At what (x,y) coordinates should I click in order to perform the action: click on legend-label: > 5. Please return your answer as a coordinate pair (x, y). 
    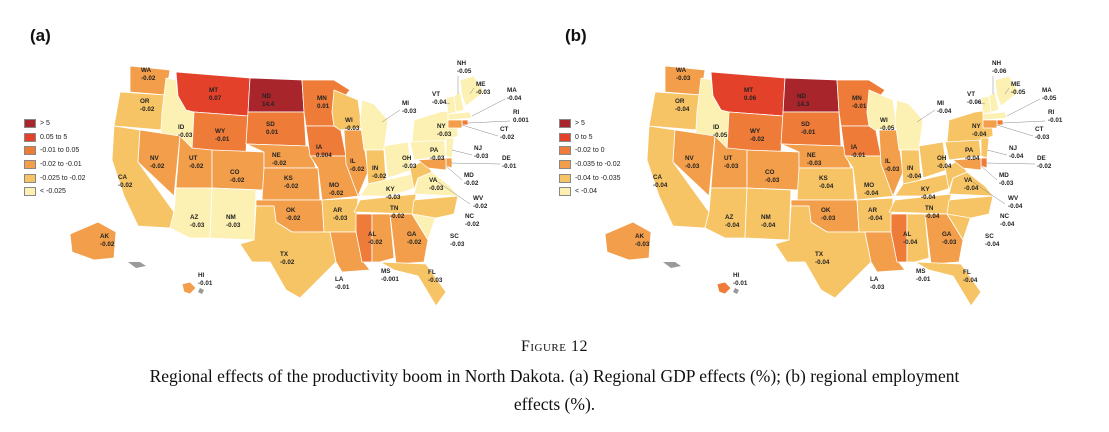
    Looking at the image, I should click on (580, 124).